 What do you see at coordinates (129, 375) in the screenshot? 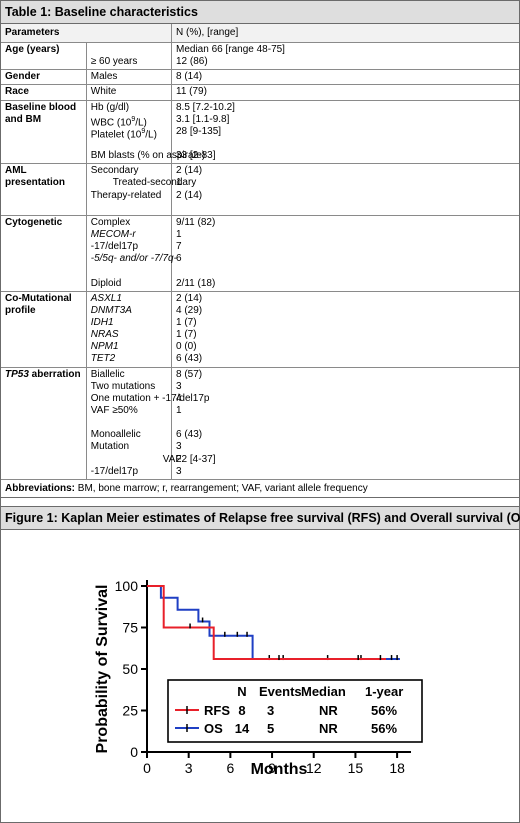
I see `sub-item: Biallelic` at bounding box center [129, 375].